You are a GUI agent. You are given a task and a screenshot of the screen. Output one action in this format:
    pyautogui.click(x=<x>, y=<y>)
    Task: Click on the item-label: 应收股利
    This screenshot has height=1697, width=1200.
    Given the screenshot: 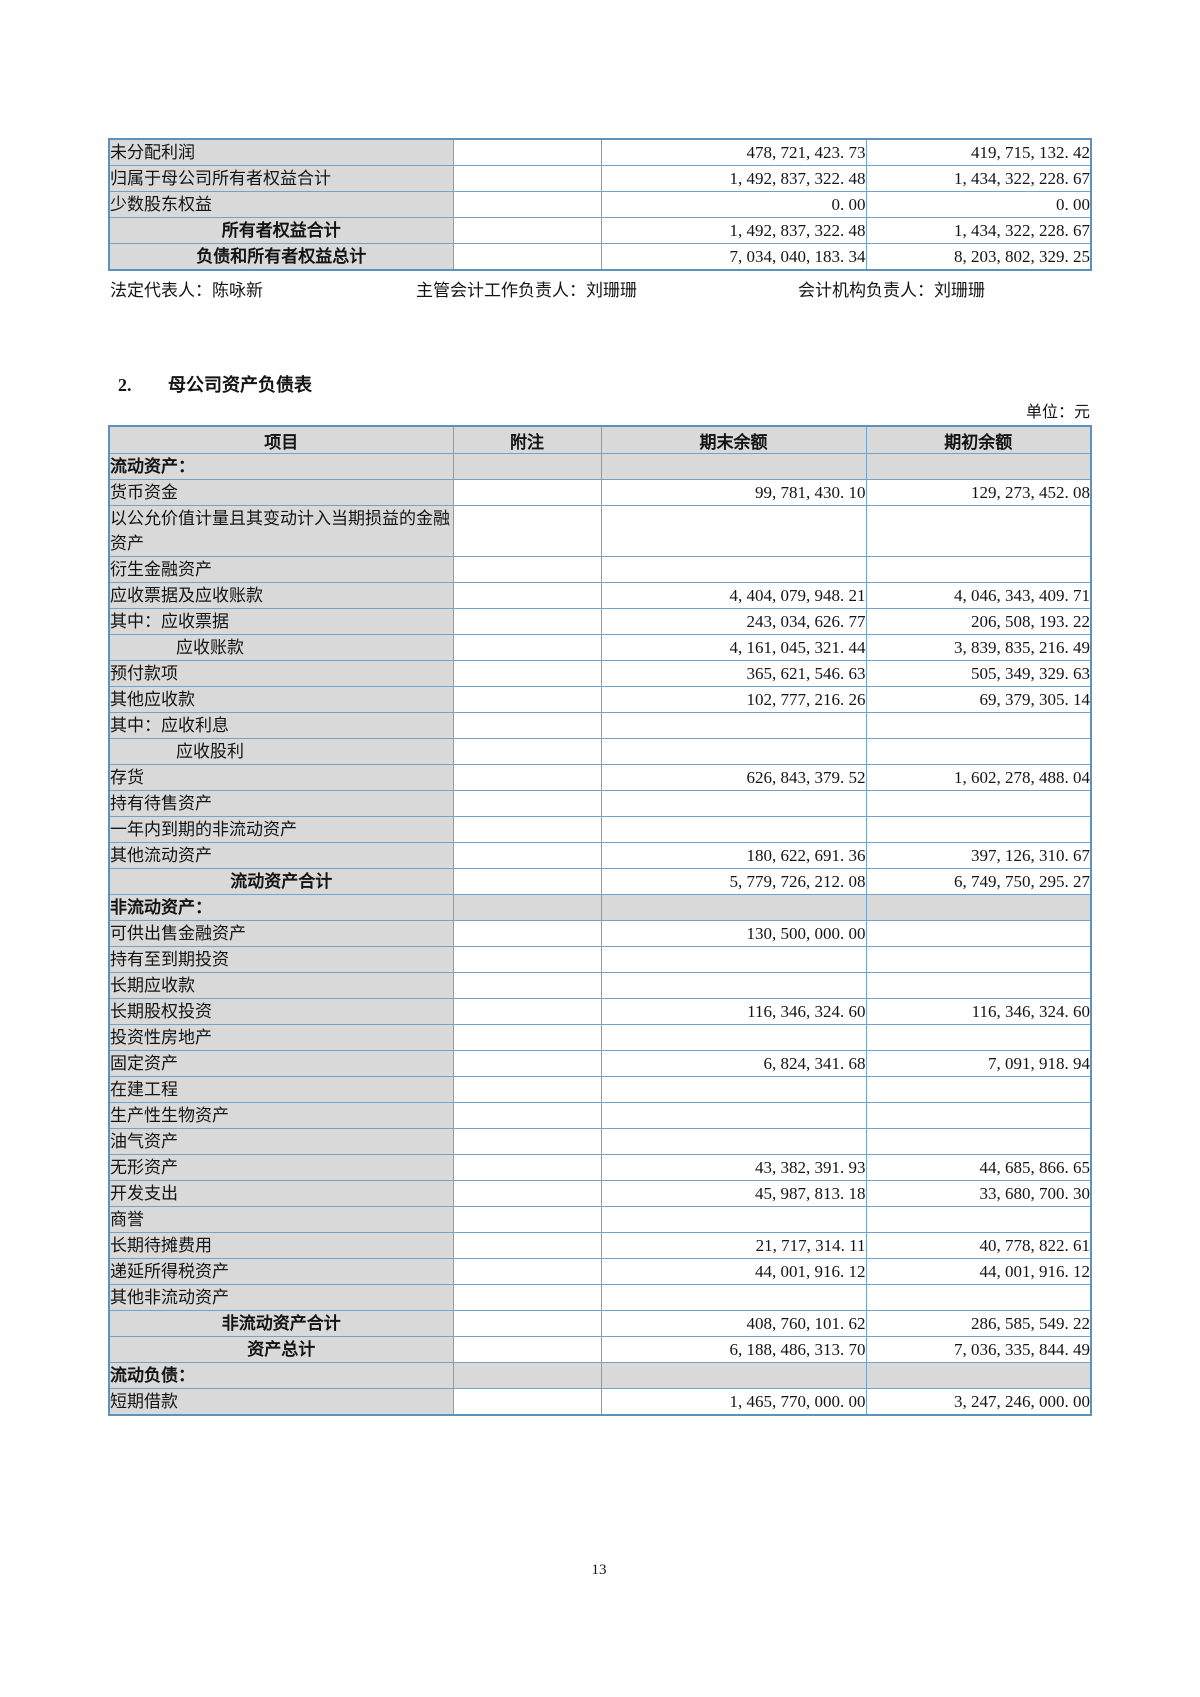 What is the action you would take?
    pyautogui.click(x=281, y=751)
    